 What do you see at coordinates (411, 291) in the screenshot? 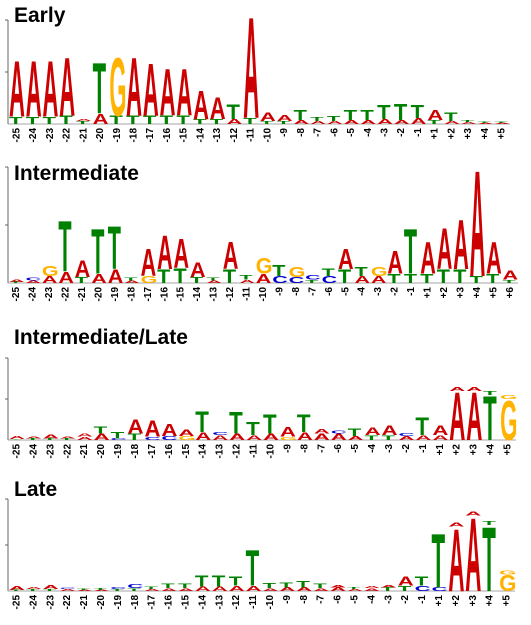
I see `x-tick-label: -1` at bounding box center [411, 291].